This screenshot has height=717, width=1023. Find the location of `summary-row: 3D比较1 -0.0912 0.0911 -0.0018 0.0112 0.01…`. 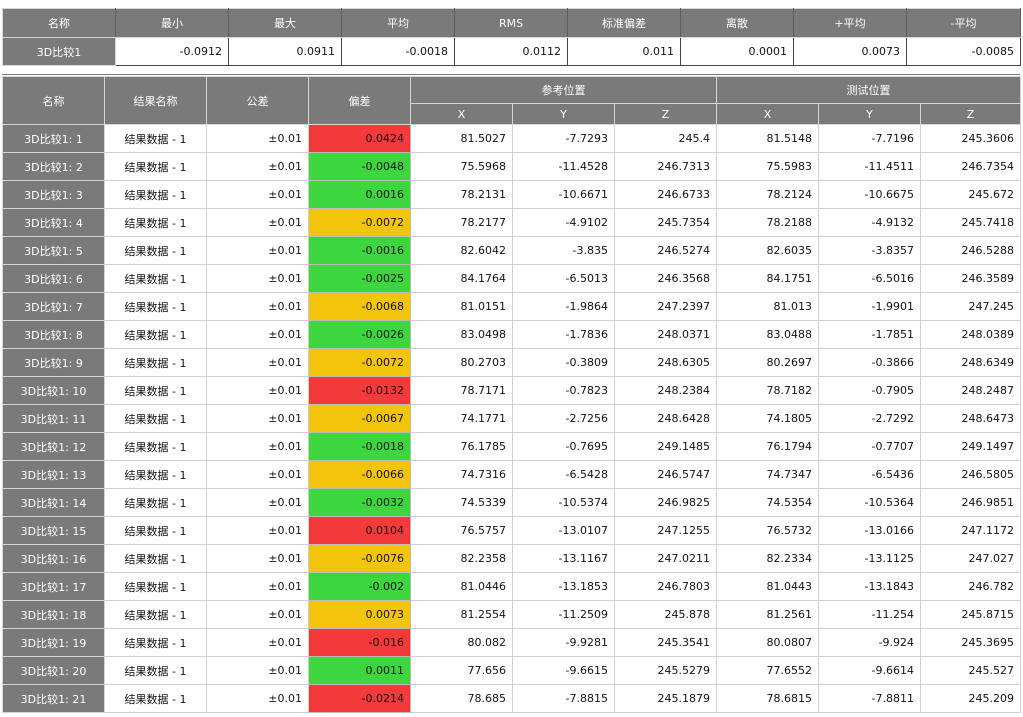

summary-row: 3D比较1 -0.0912 0.0911 -0.0018 0.0112 0.01… is located at coordinates (511, 51).